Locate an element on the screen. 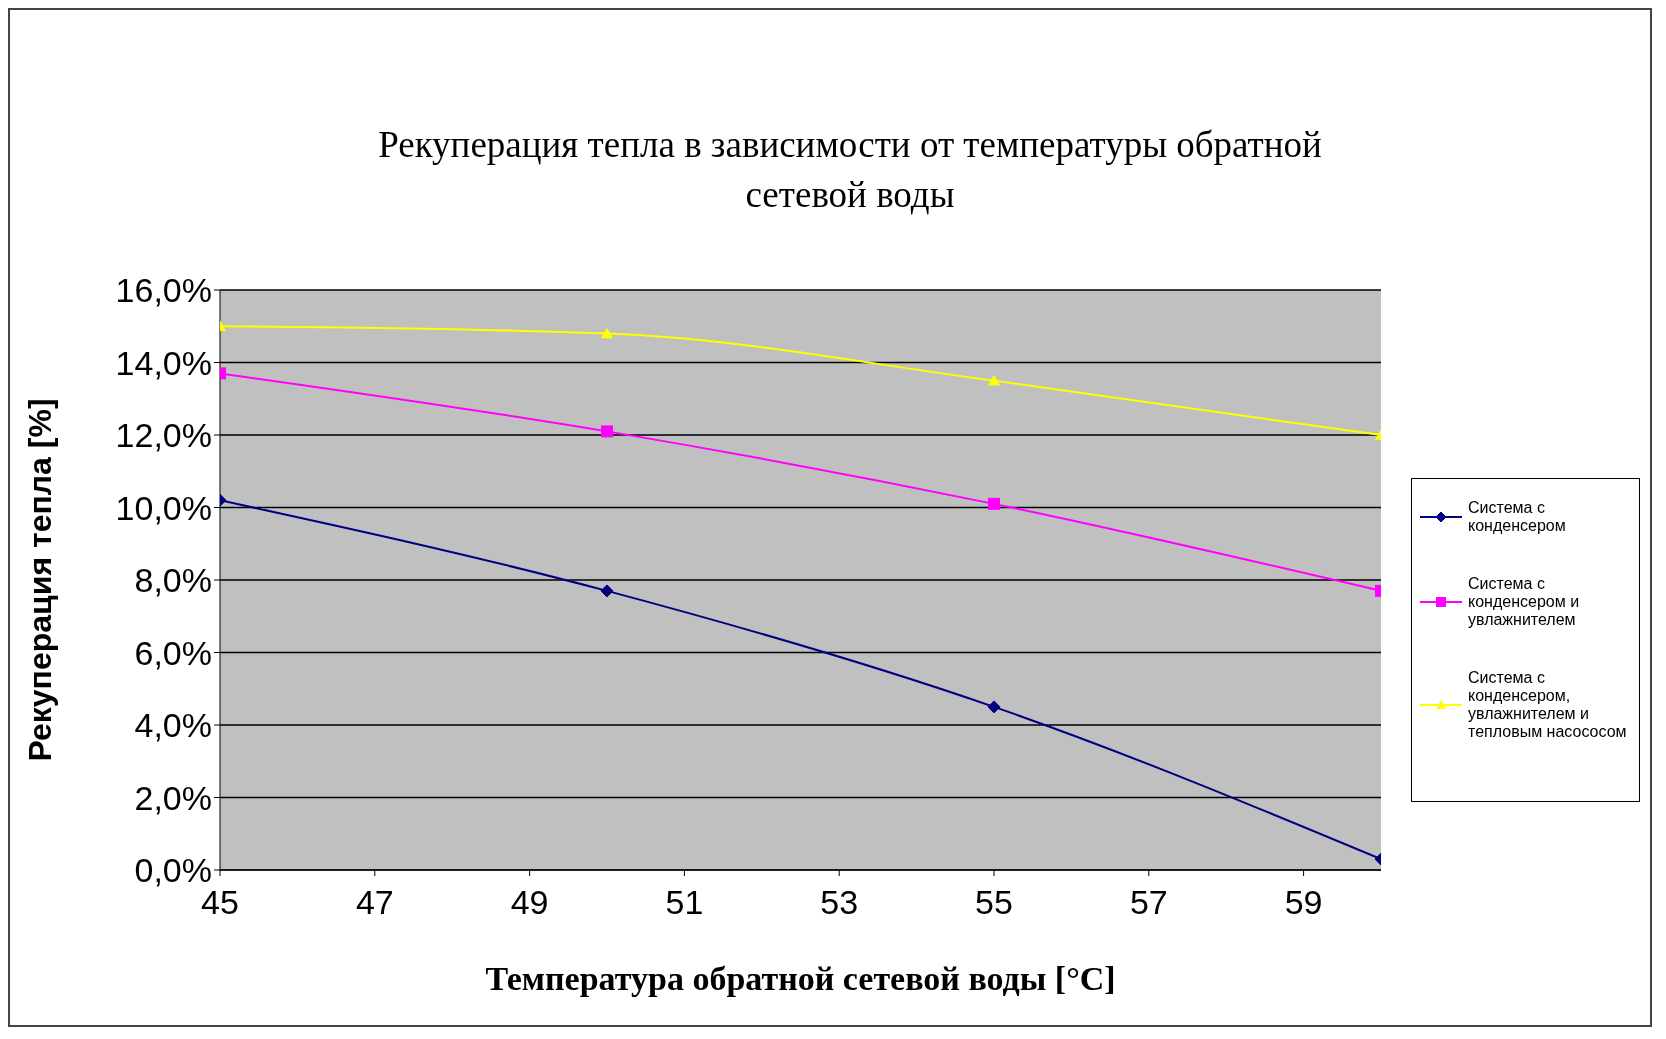 This screenshot has width=1666, height=1039. chart-title: Рекуперация тепла в зависимости от температуры обратной сетевой воды is located at coordinates (850, 170).